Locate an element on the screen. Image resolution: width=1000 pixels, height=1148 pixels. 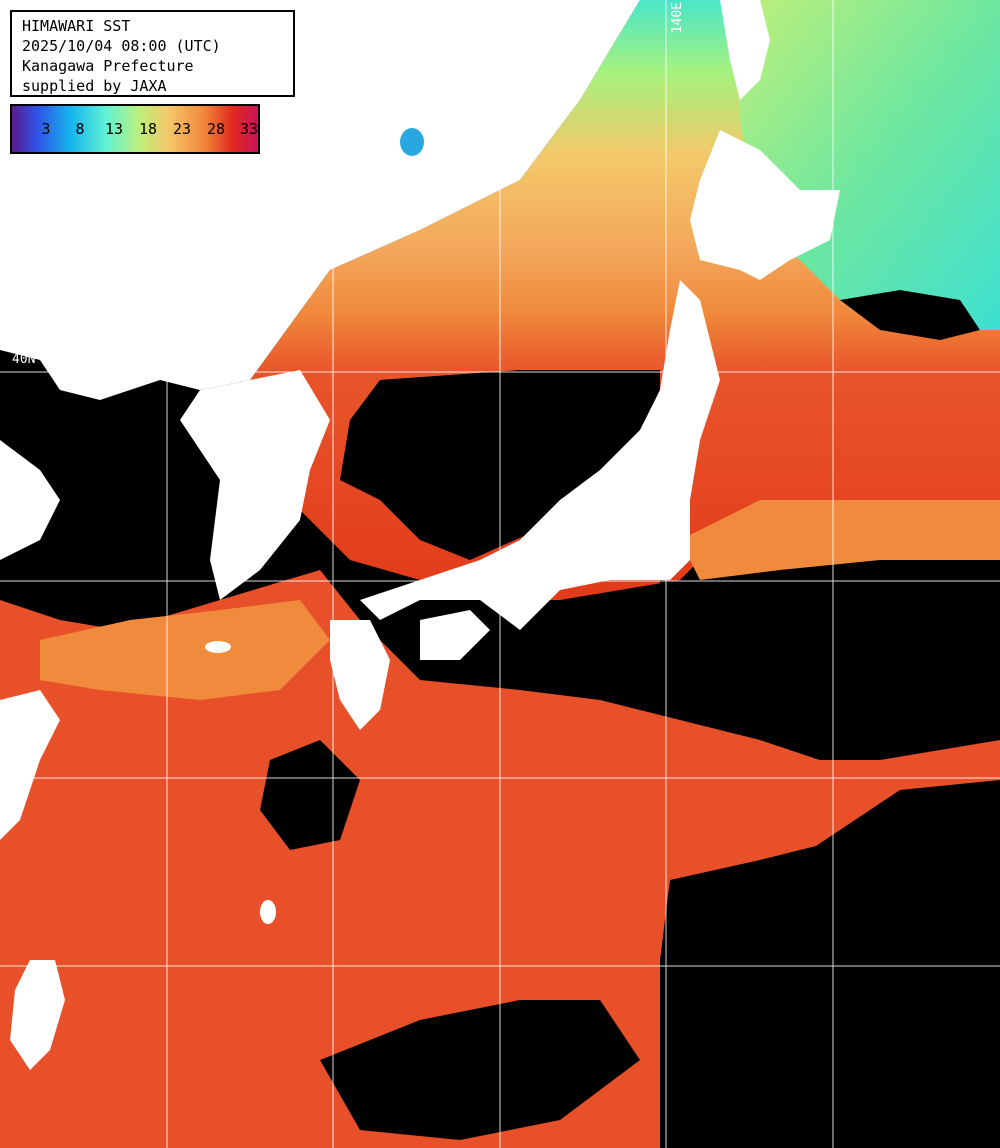
title-product: HIMAWARI SST is located at coordinates (76, 26).